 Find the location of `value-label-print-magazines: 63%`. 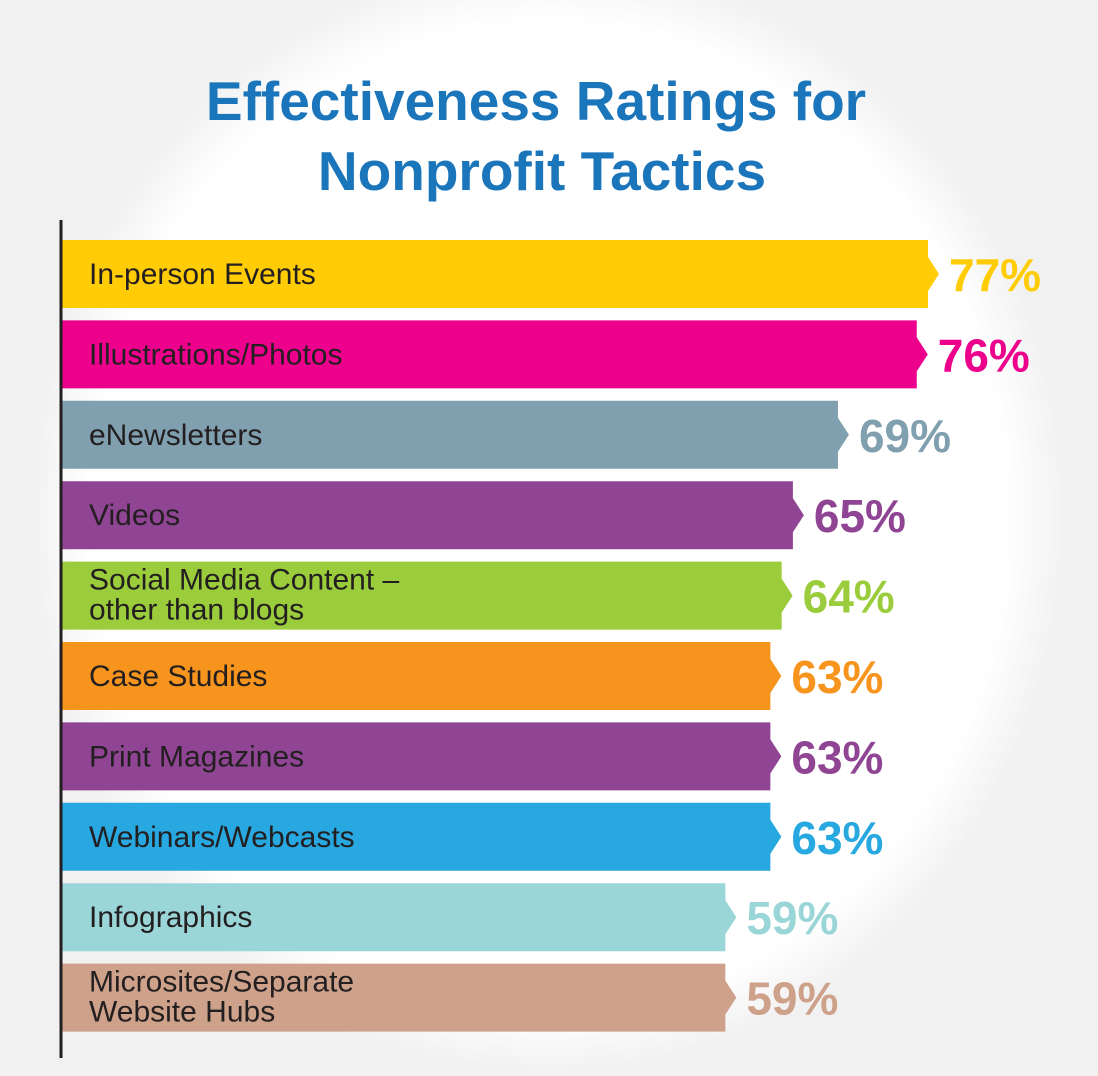

value-label-print-magazines: 63% is located at coordinates (837, 757).